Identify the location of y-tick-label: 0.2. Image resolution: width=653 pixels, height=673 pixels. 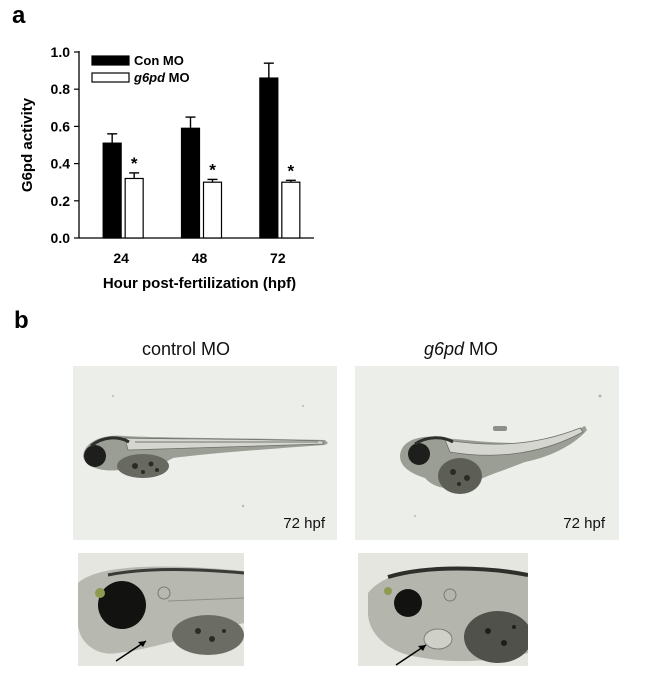
(61, 201).